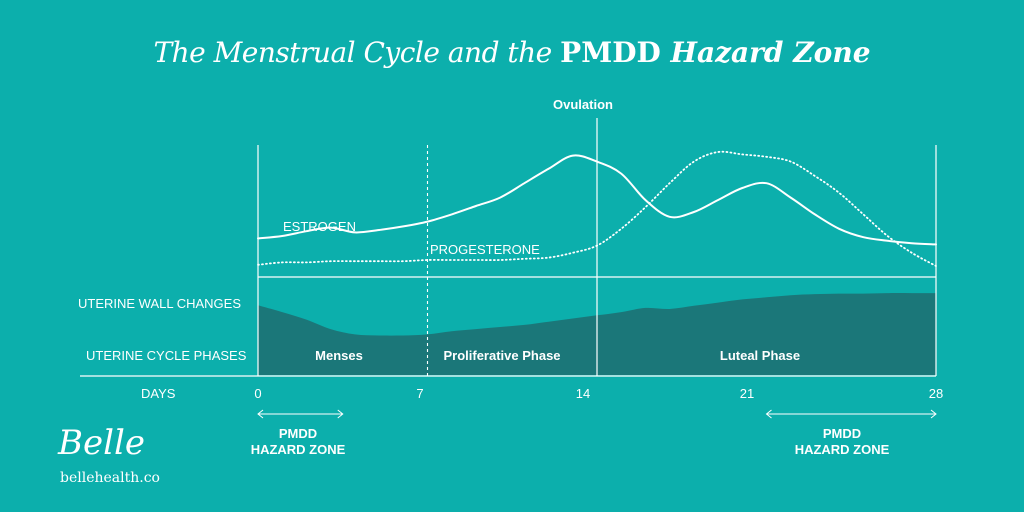  I want to click on brand-site: bellehealth.co, so click(110, 478).